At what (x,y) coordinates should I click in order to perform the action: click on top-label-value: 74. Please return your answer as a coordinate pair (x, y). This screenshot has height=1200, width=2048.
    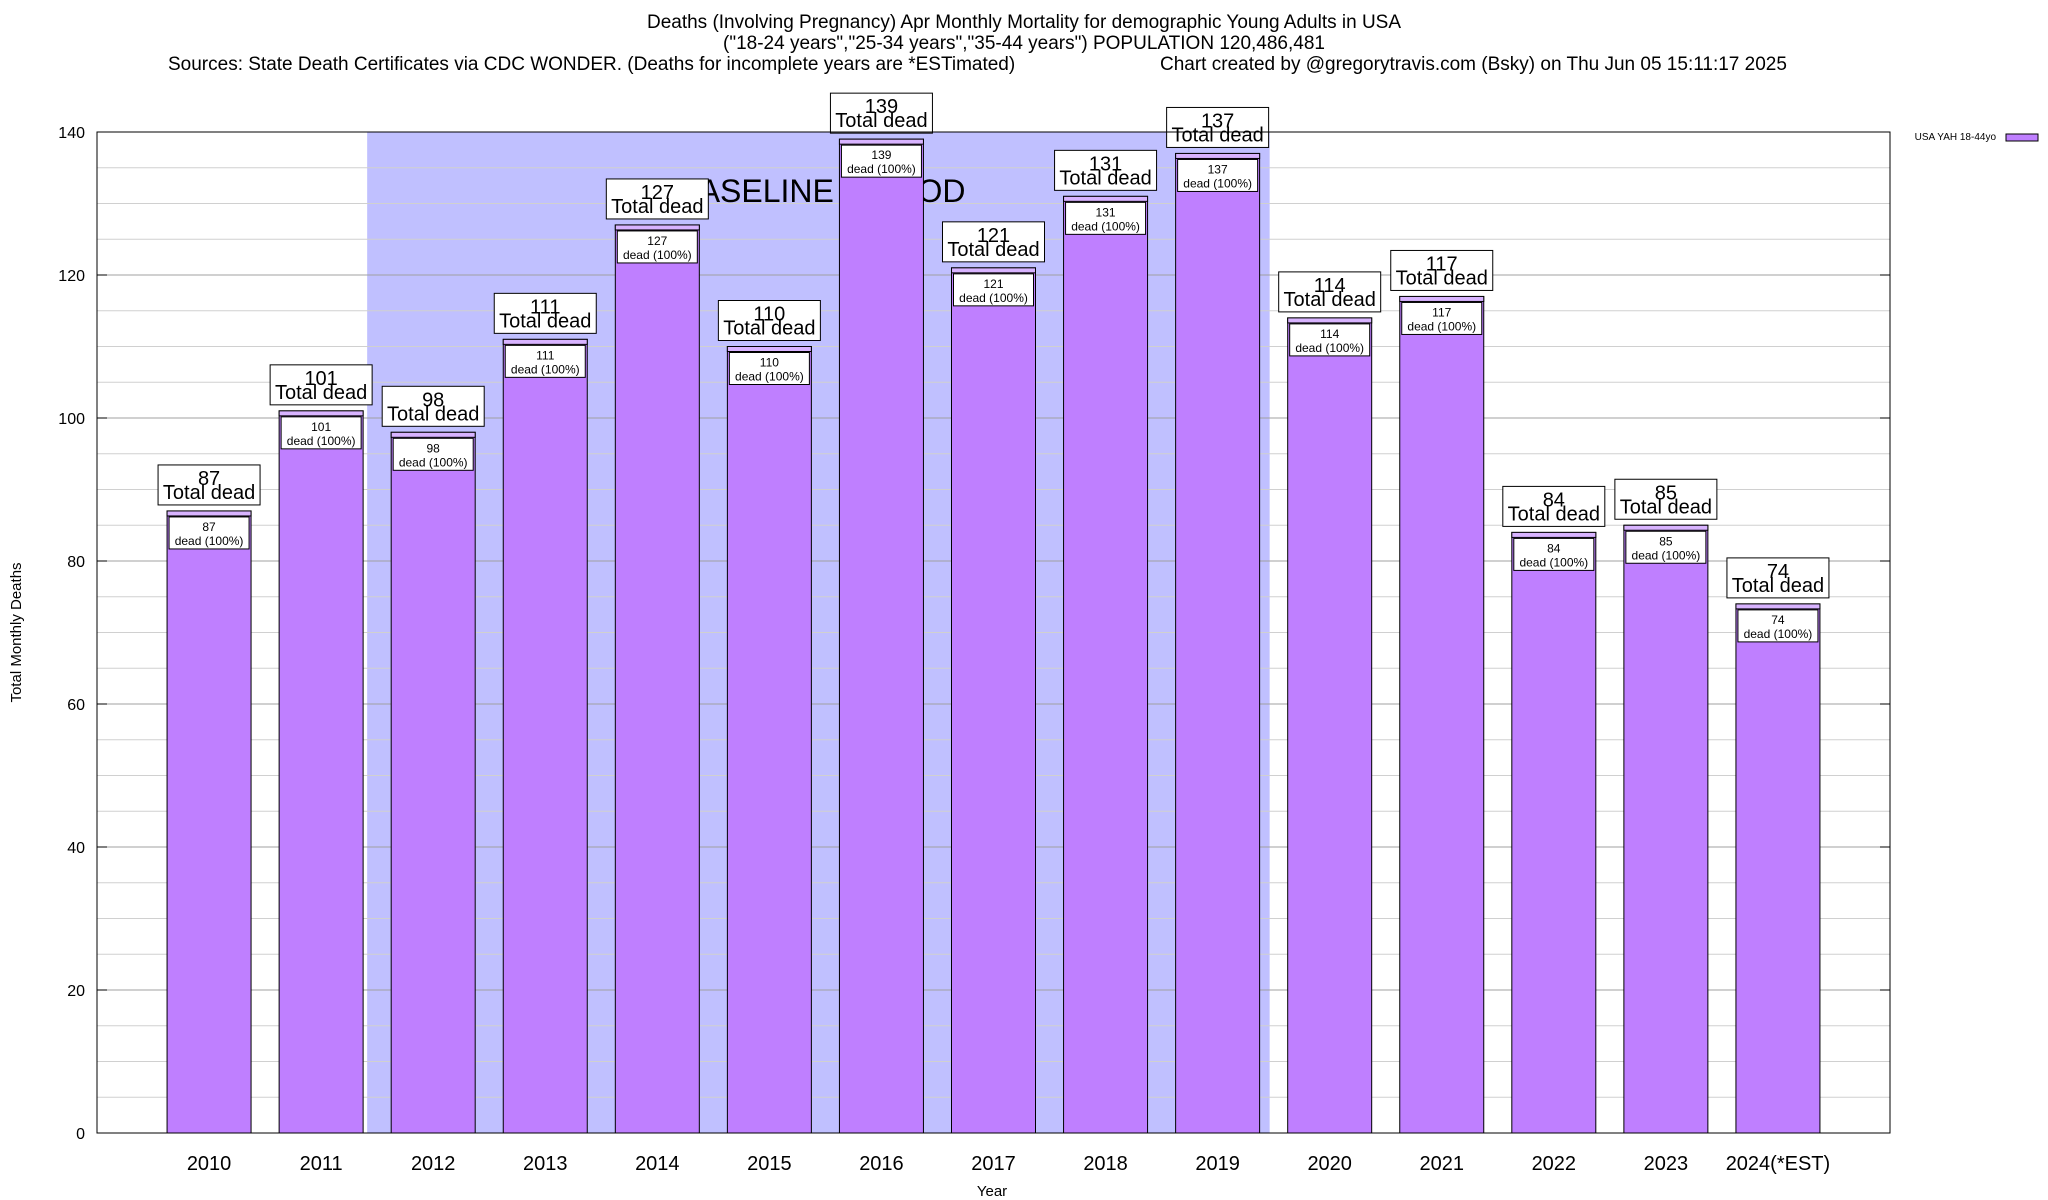
    Looking at the image, I should click on (1778, 572).